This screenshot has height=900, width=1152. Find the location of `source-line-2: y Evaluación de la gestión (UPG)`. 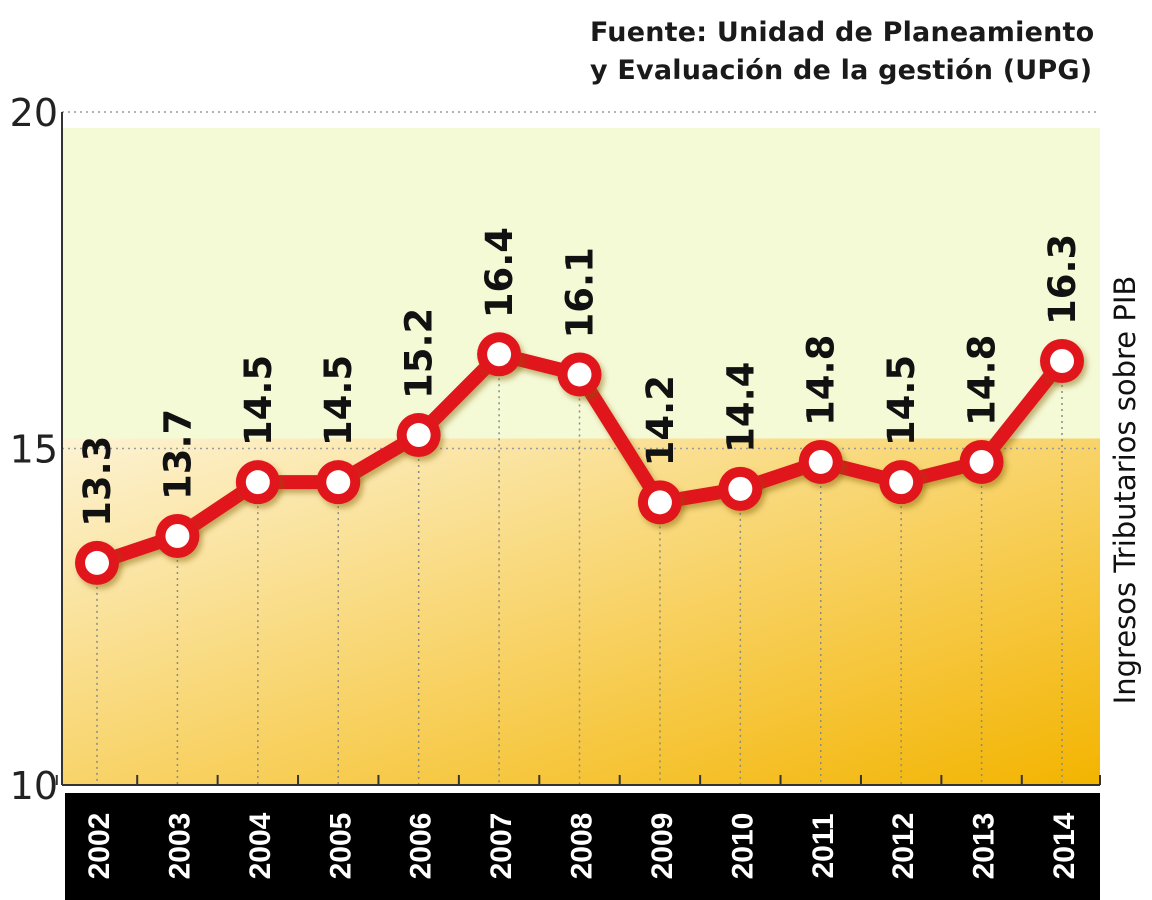

source-line-2: y Evaluación de la gestión (UPG) is located at coordinates (841, 70).